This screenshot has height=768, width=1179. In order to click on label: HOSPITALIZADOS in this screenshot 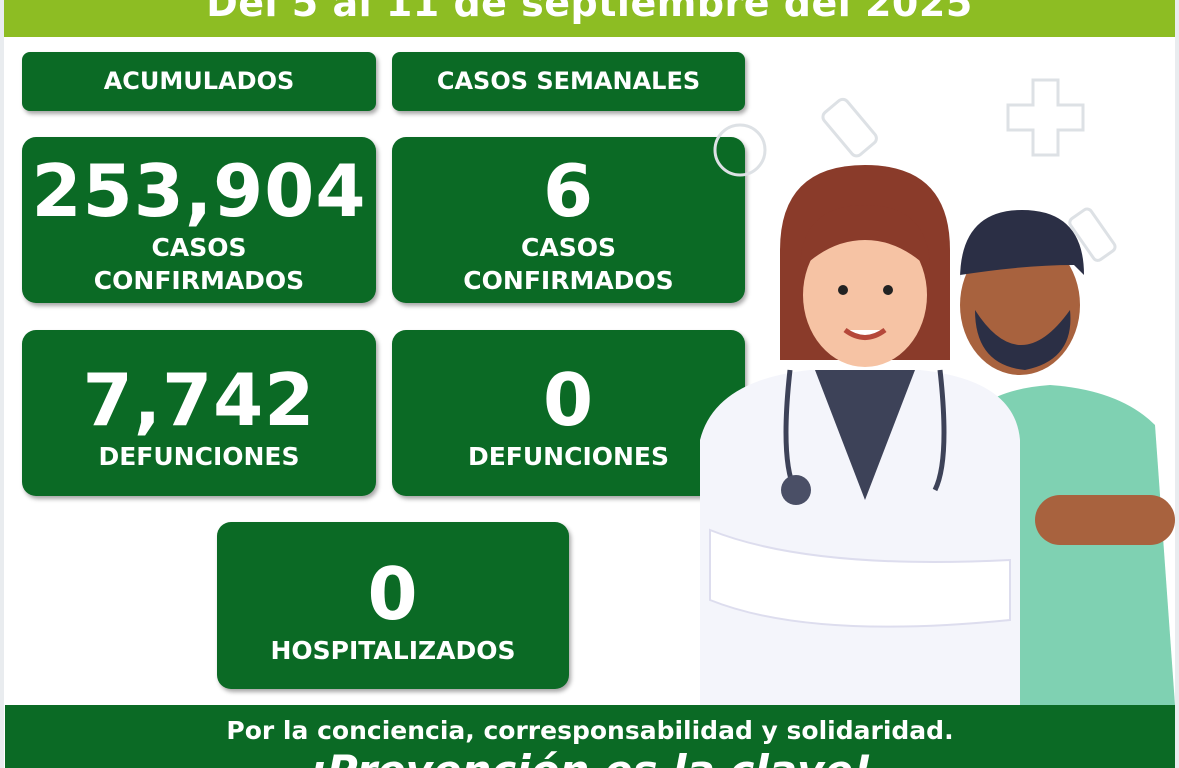, I will do `click(393, 650)`.